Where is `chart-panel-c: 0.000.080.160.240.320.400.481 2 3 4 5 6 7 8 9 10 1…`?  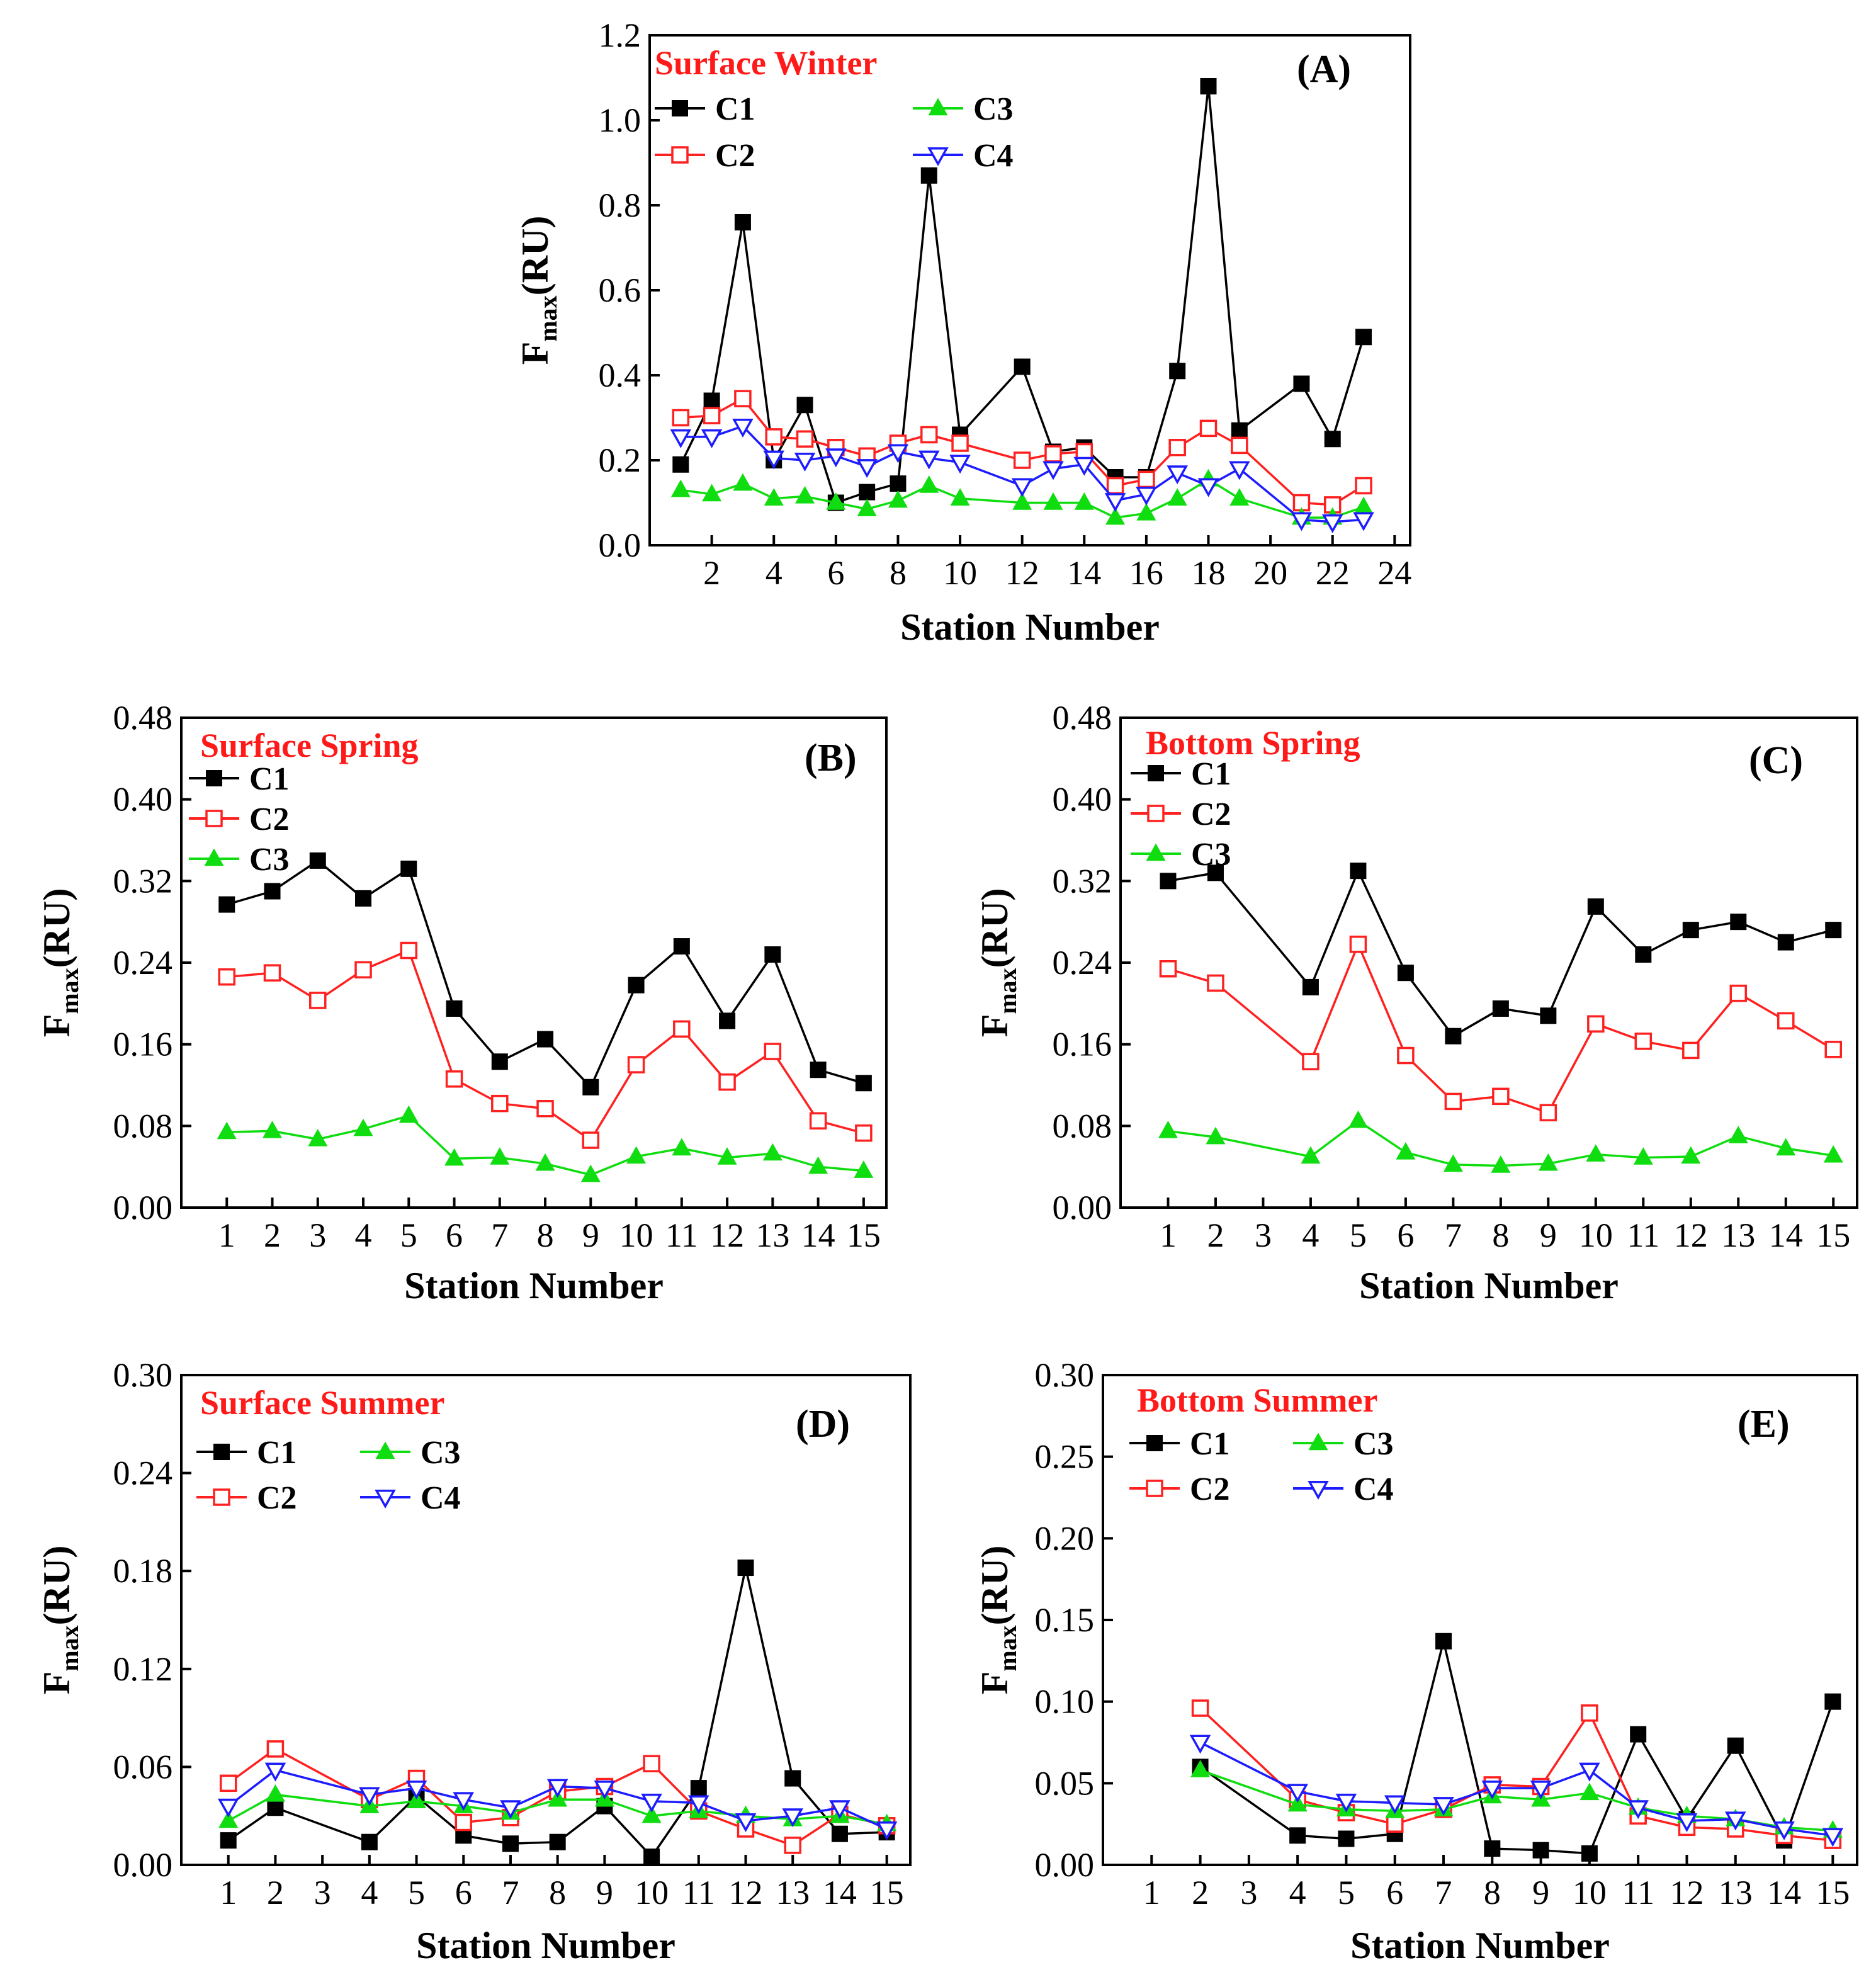 chart-panel-c: 0.000.080.160.240.320.400.481 2 3 4 5 6 7 8 9 10 1… is located at coordinates (1416, 1002).